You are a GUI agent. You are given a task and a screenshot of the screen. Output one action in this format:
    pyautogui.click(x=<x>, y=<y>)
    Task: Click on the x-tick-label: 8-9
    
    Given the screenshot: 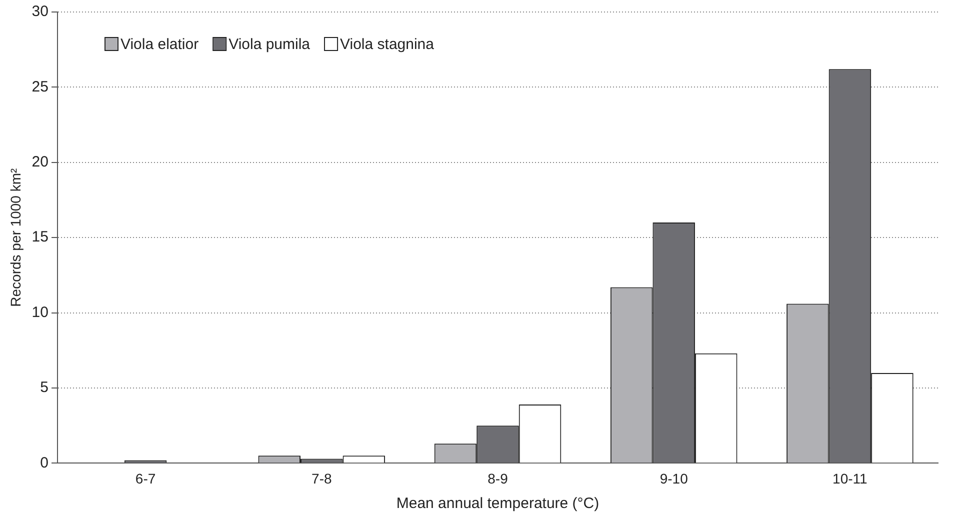 What is the action you would take?
    pyautogui.click(x=498, y=478)
    